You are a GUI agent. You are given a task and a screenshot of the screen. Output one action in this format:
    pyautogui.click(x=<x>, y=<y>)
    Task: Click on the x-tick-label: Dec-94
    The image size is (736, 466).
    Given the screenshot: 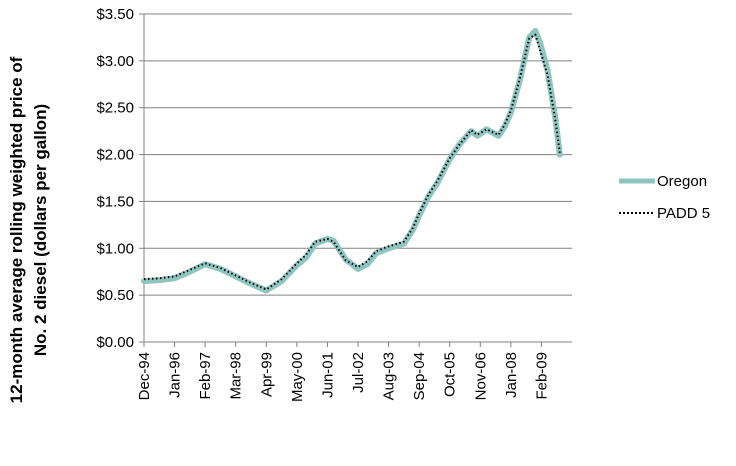 What is the action you would take?
    pyautogui.click(x=144, y=376)
    